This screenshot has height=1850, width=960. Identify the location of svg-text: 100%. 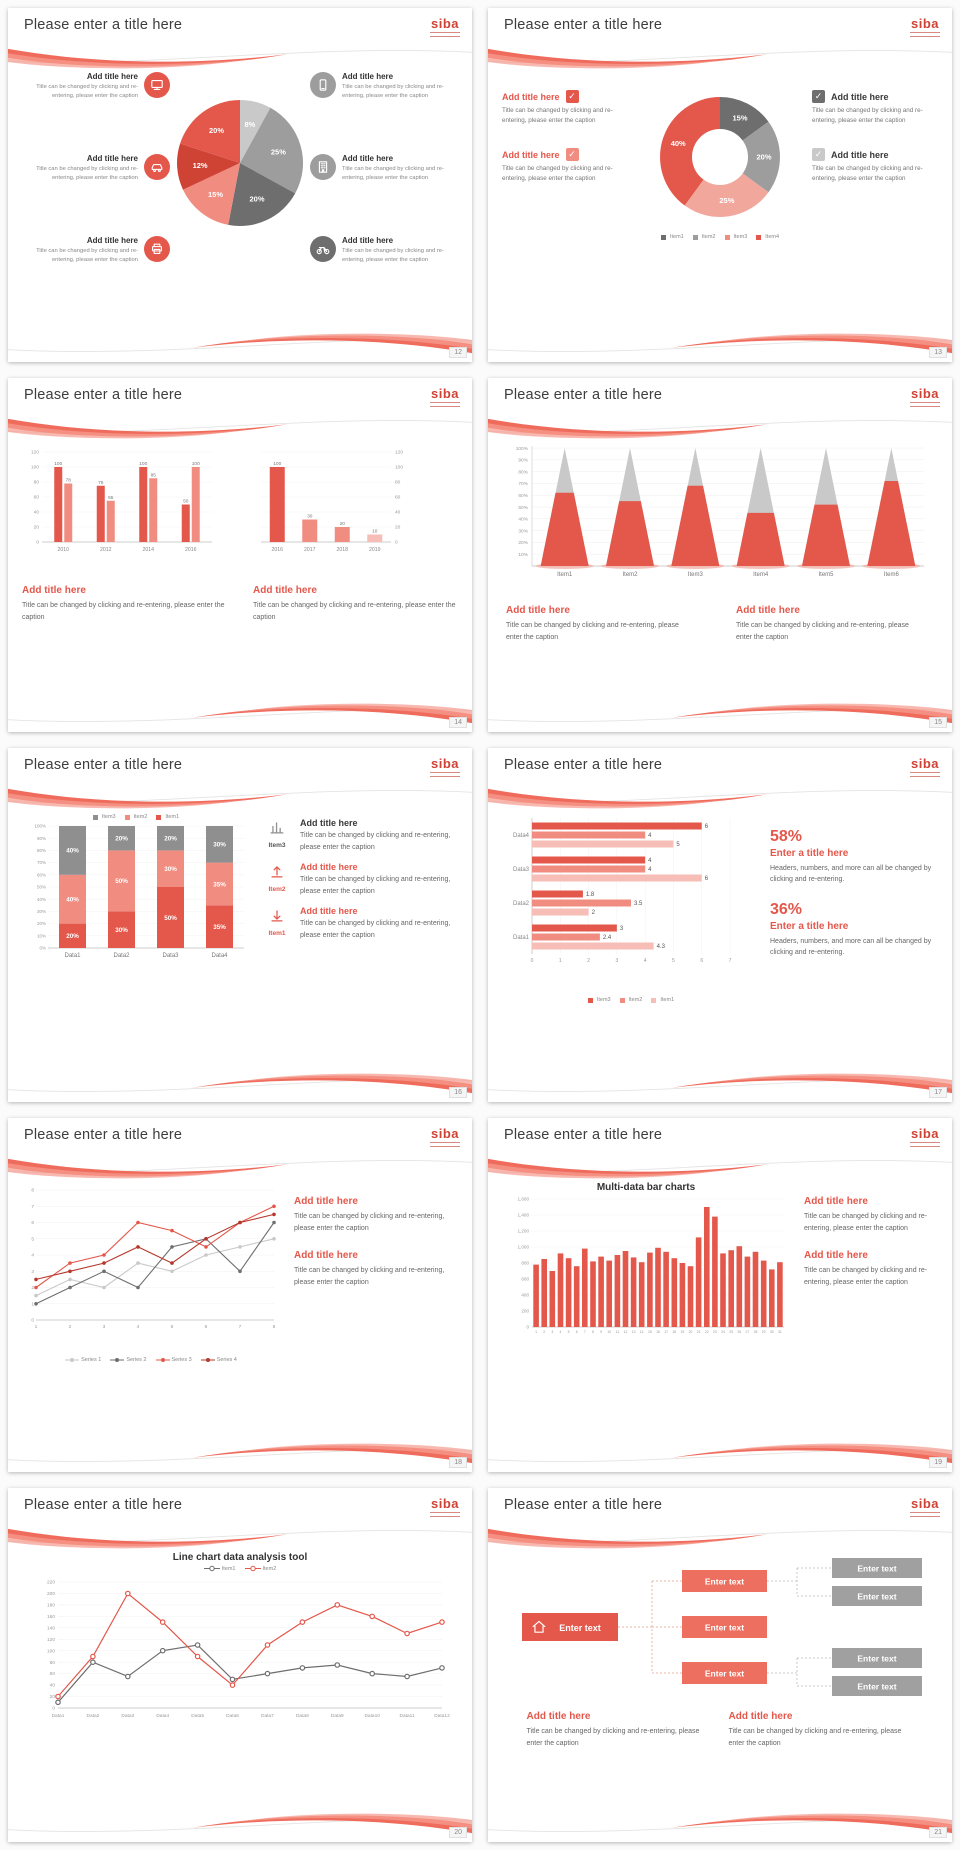
(522, 449).